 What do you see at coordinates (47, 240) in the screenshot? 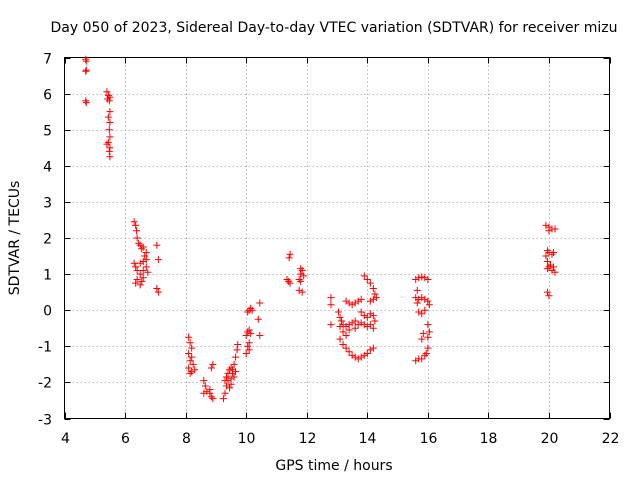
I see `y-tick-label: 2` at bounding box center [47, 240].